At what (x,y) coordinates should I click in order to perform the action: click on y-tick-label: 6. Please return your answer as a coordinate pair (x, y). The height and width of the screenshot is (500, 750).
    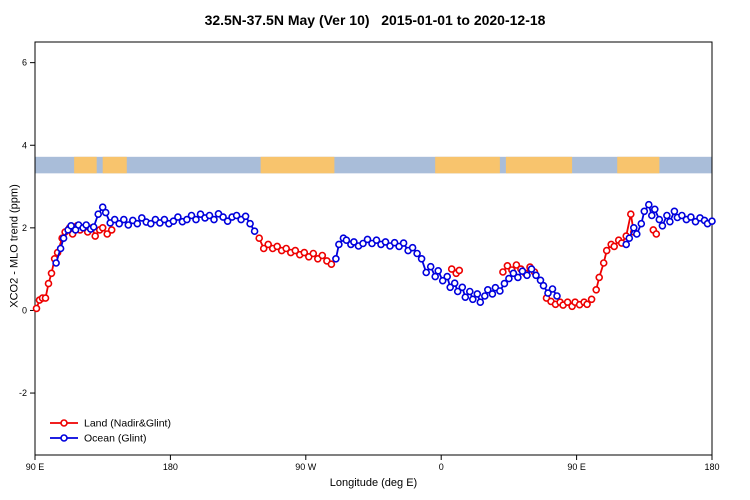
    Looking at the image, I should click on (24, 63).